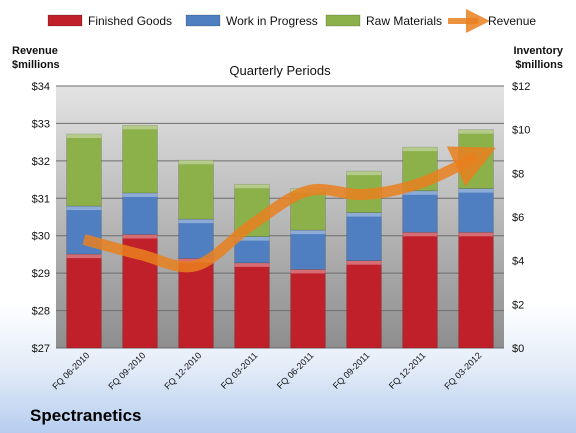 This screenshot has width=576, height=433. I want to click on legend-label-raw-materials: Raw Materials, so click(404, 21).